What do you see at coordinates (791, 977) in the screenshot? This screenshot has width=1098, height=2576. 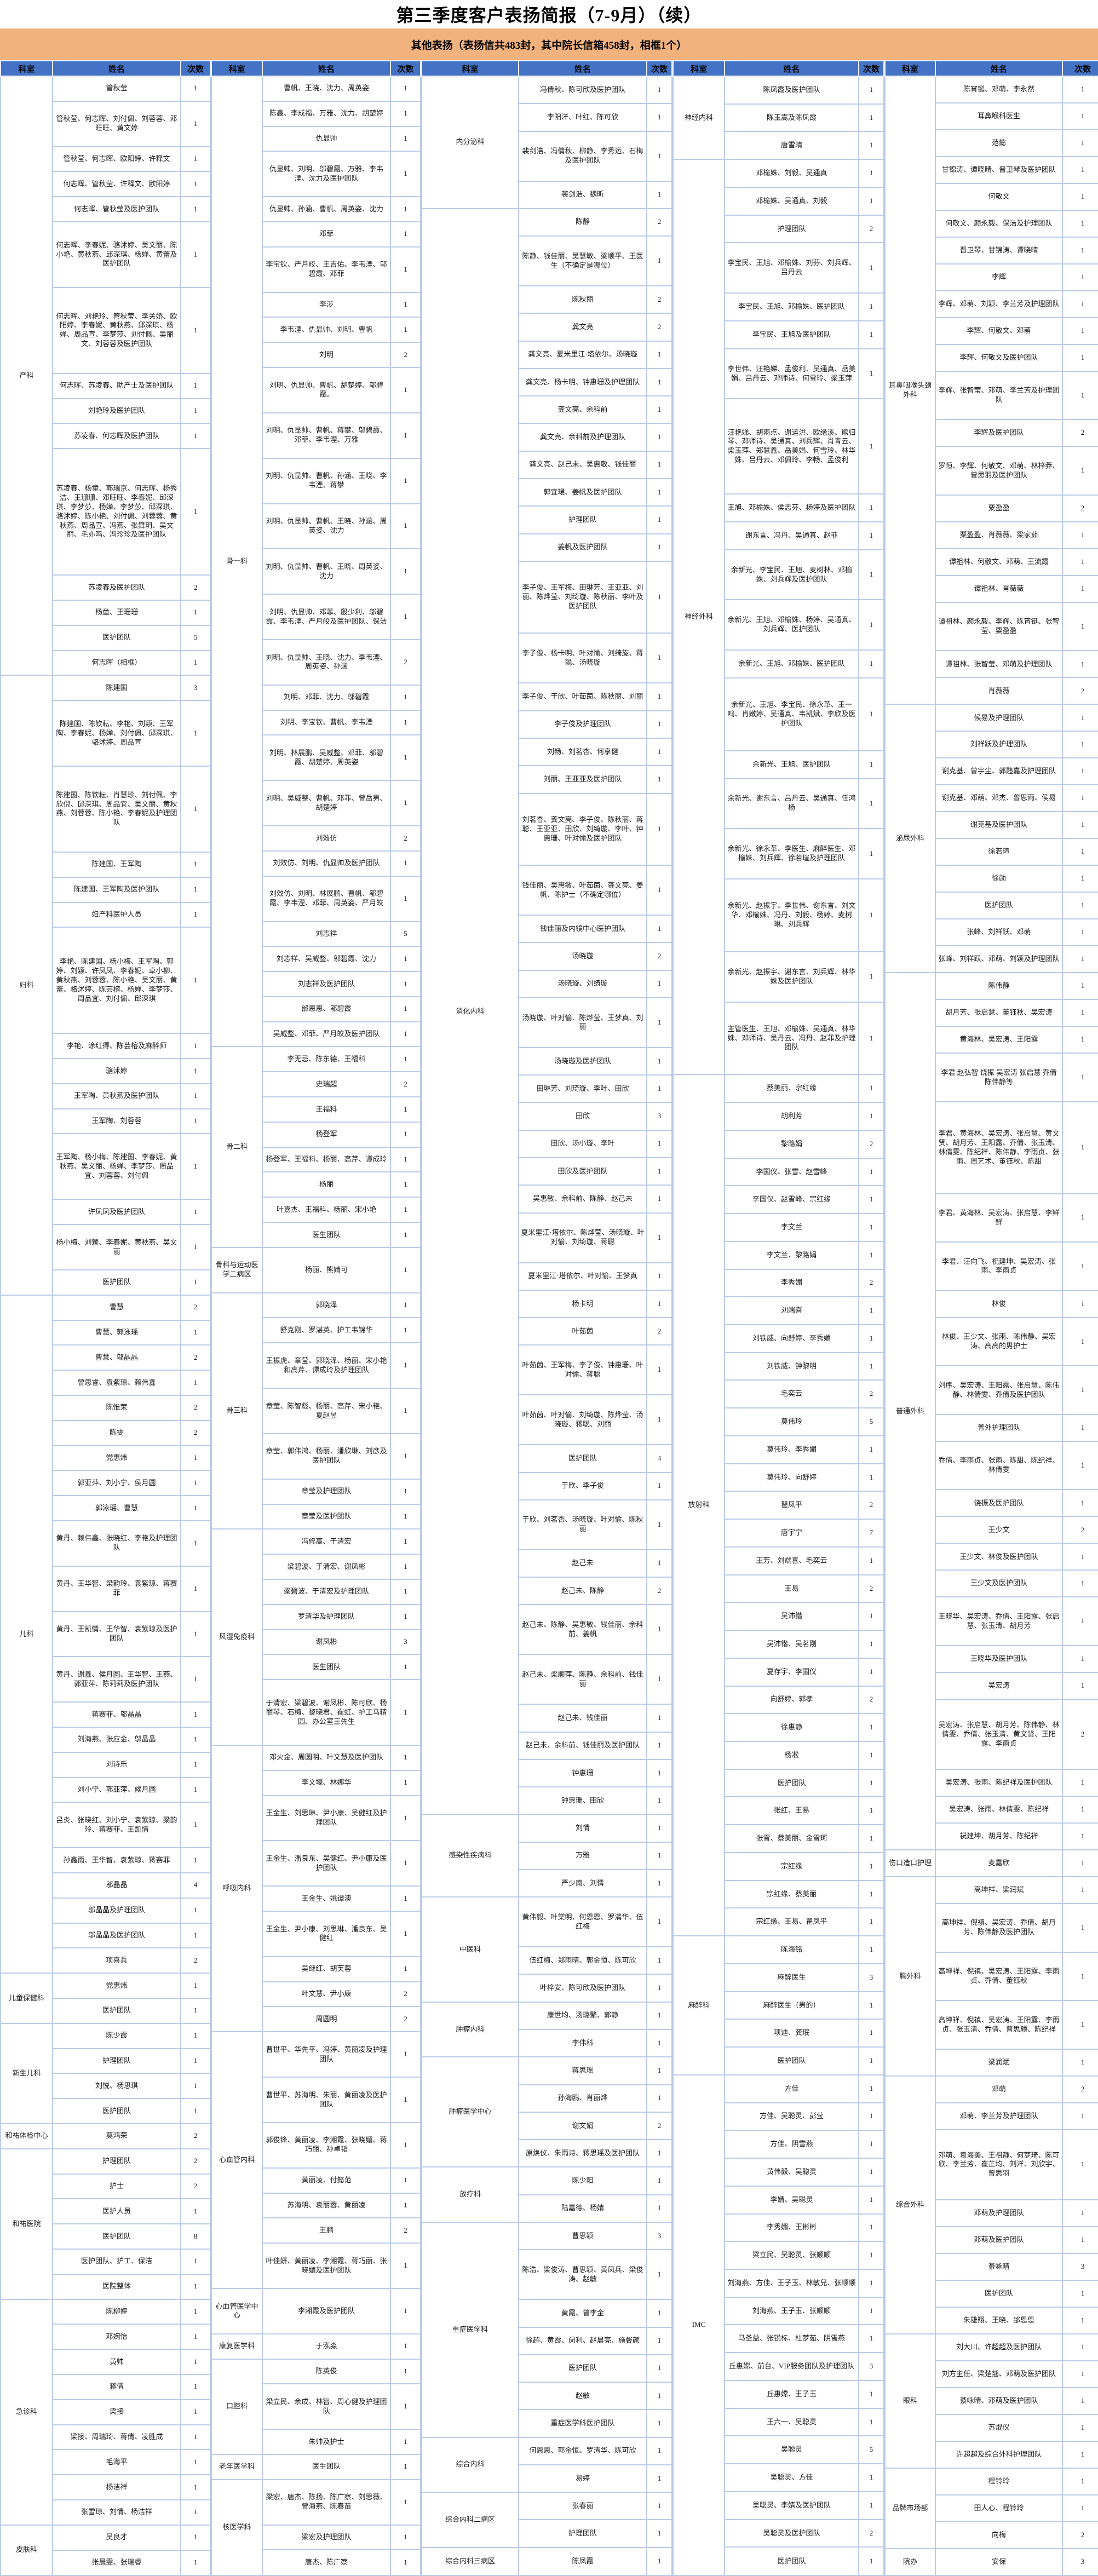 I see `name-cell: 余新光、赵振宇、谢东言、刘兵辉、林华姝及医护团队` at bounding box center [791, 977].